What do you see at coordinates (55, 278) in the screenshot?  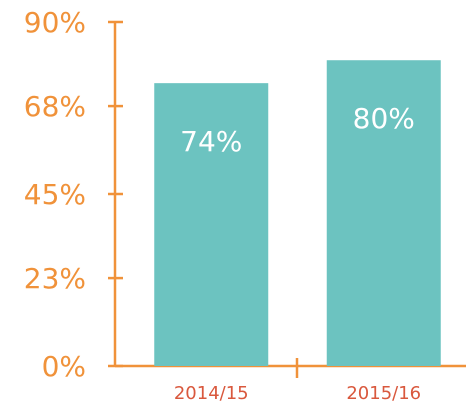 I see `y-tick-label: 23%` at bounding box center [55, 278].